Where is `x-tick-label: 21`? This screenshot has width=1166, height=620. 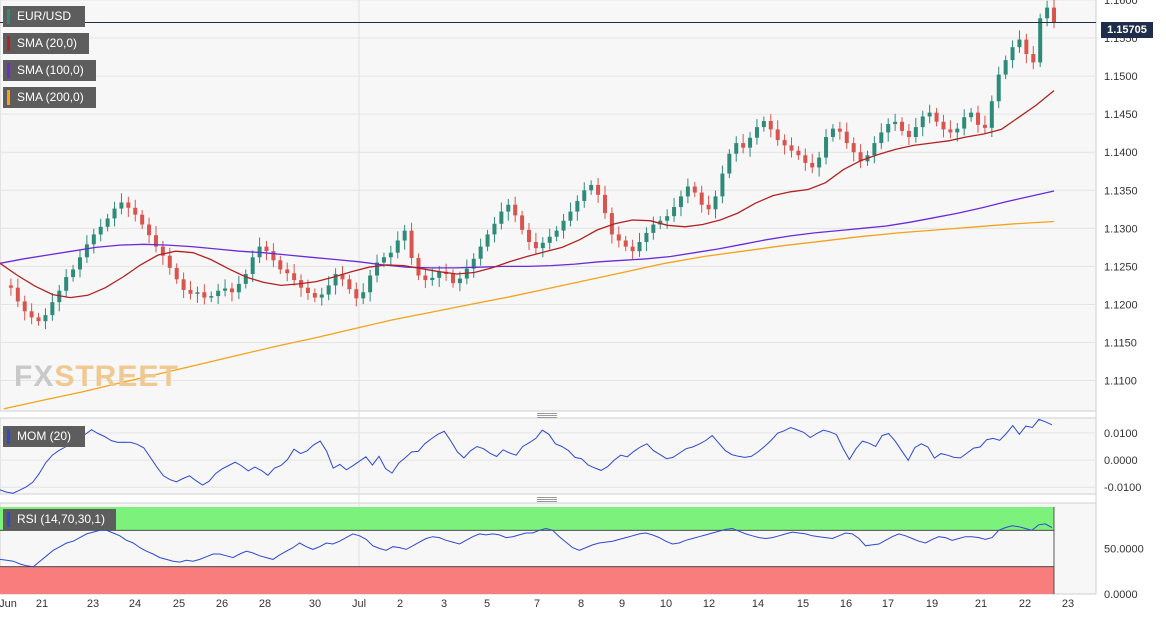 x-tick-label: 21 is located at coordinates (981, 604).